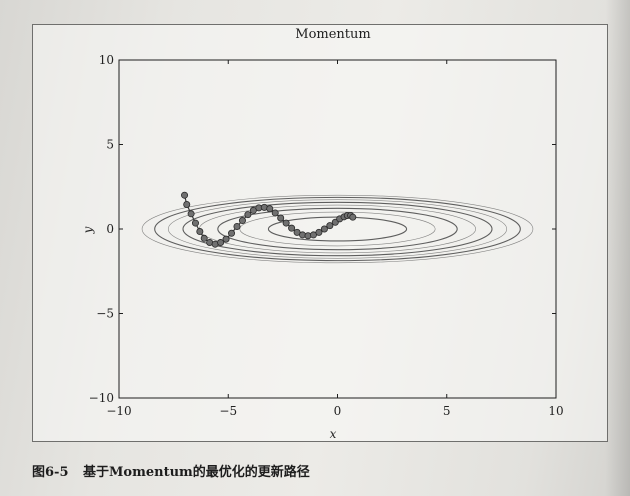 This screenshot has height=496, width=630. Describe the element at coordinates (88, 230) in the screenshot. I see `y-axis-label: y` at that location.